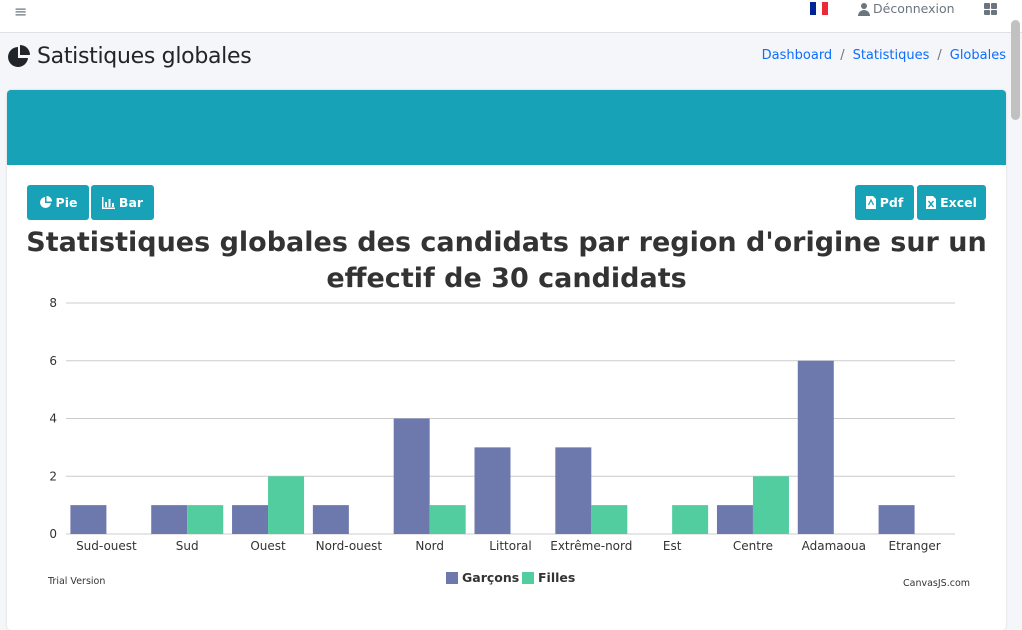 This screenshot has height=630, width=1022. Describe the element at coordinates (510, 546) in the screenshot. I see `x-tick-label: Littoral` at that location.